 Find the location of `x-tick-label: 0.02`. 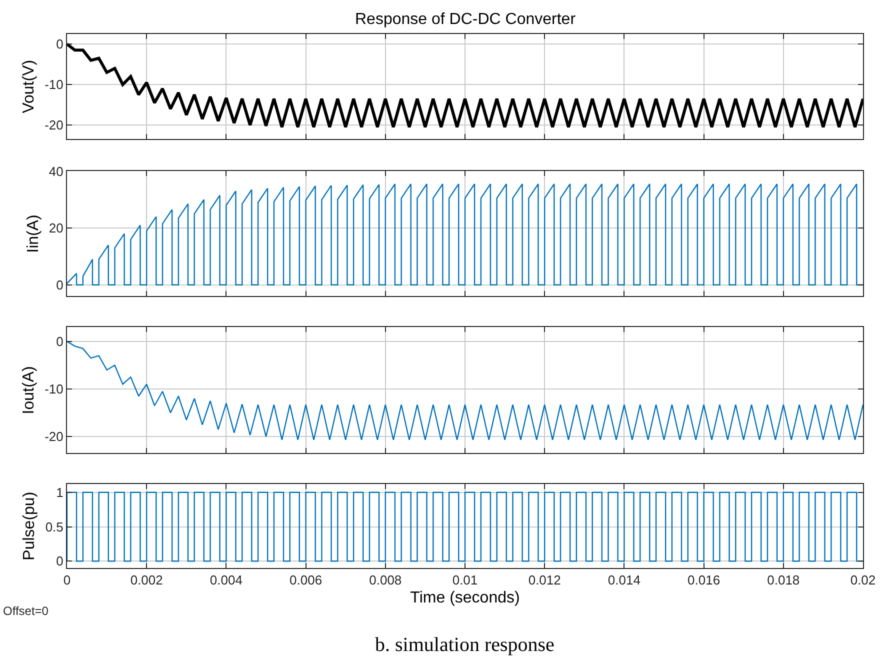

x-tick-label: 0.02 is located at coordinates (863, 580).